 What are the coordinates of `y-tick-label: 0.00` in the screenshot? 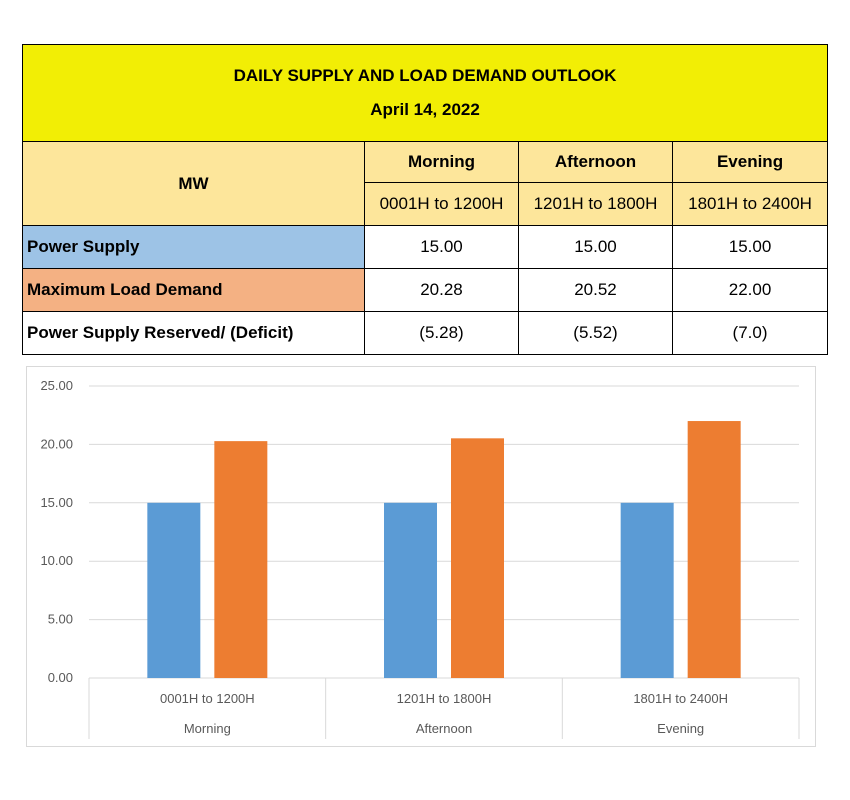 It's located at (60, 677).